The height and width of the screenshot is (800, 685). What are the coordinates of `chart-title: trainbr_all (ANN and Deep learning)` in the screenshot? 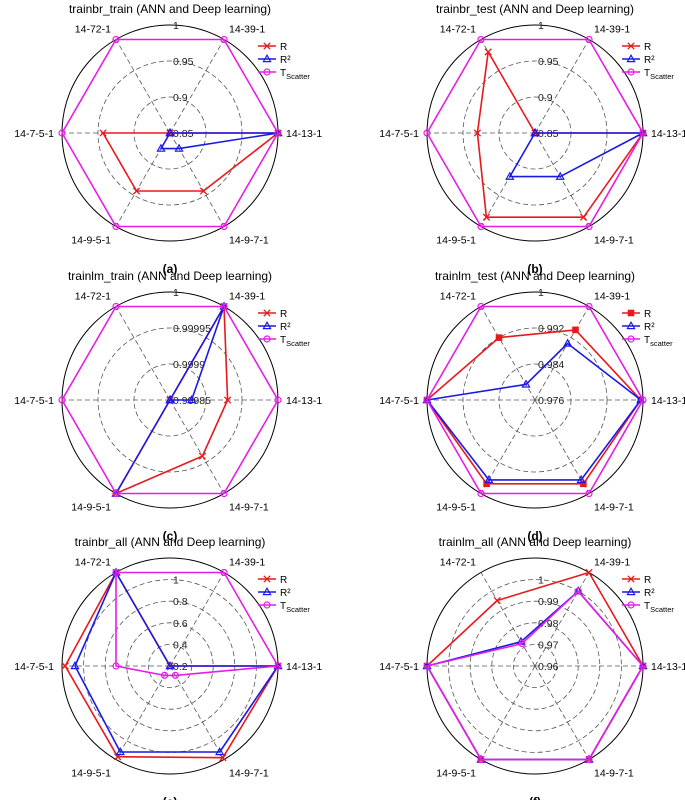 It's located at (170, 542).